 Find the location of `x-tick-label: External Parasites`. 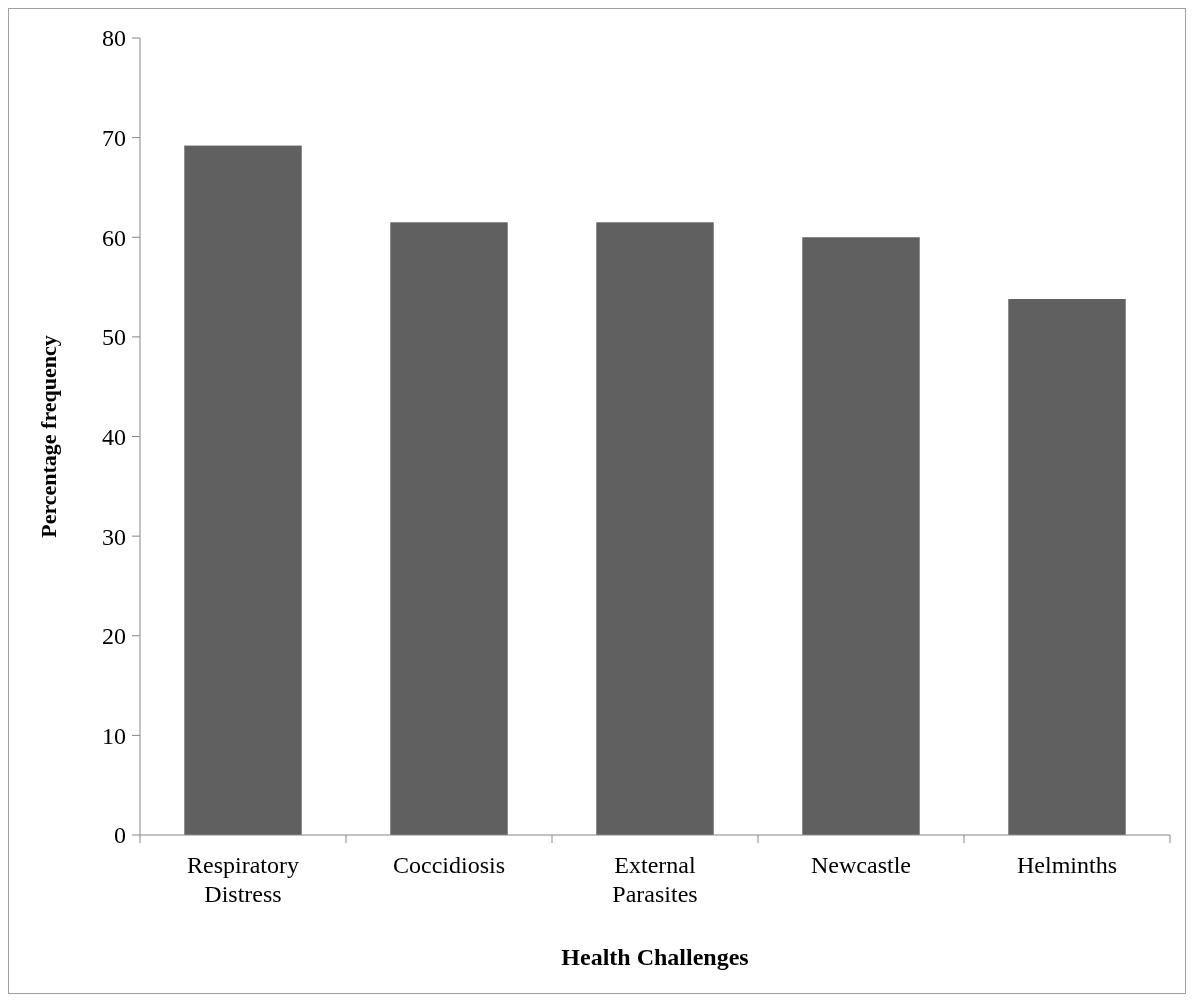

x-tick-label: External Parasites is located at coordinates (655, 879).